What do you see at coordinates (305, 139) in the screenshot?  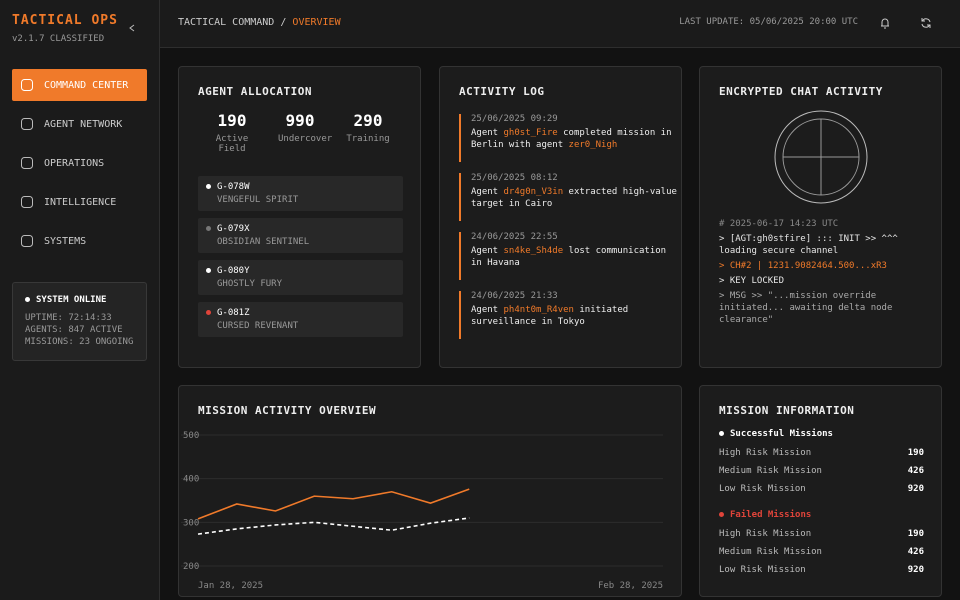 I see `stat-label: Undercover` at bounding box center [305, 139].